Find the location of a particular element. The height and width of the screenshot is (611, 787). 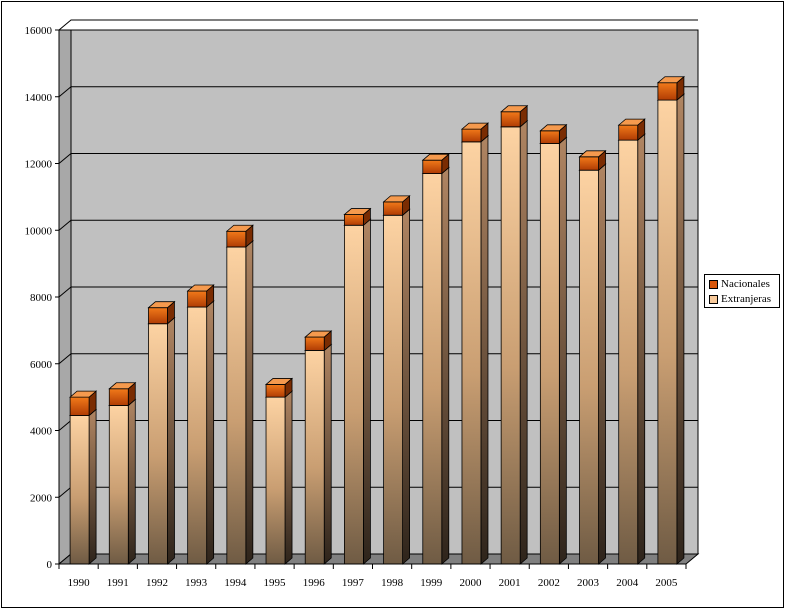

x-tick-label: 2003 is located at coordinates (588, 583).